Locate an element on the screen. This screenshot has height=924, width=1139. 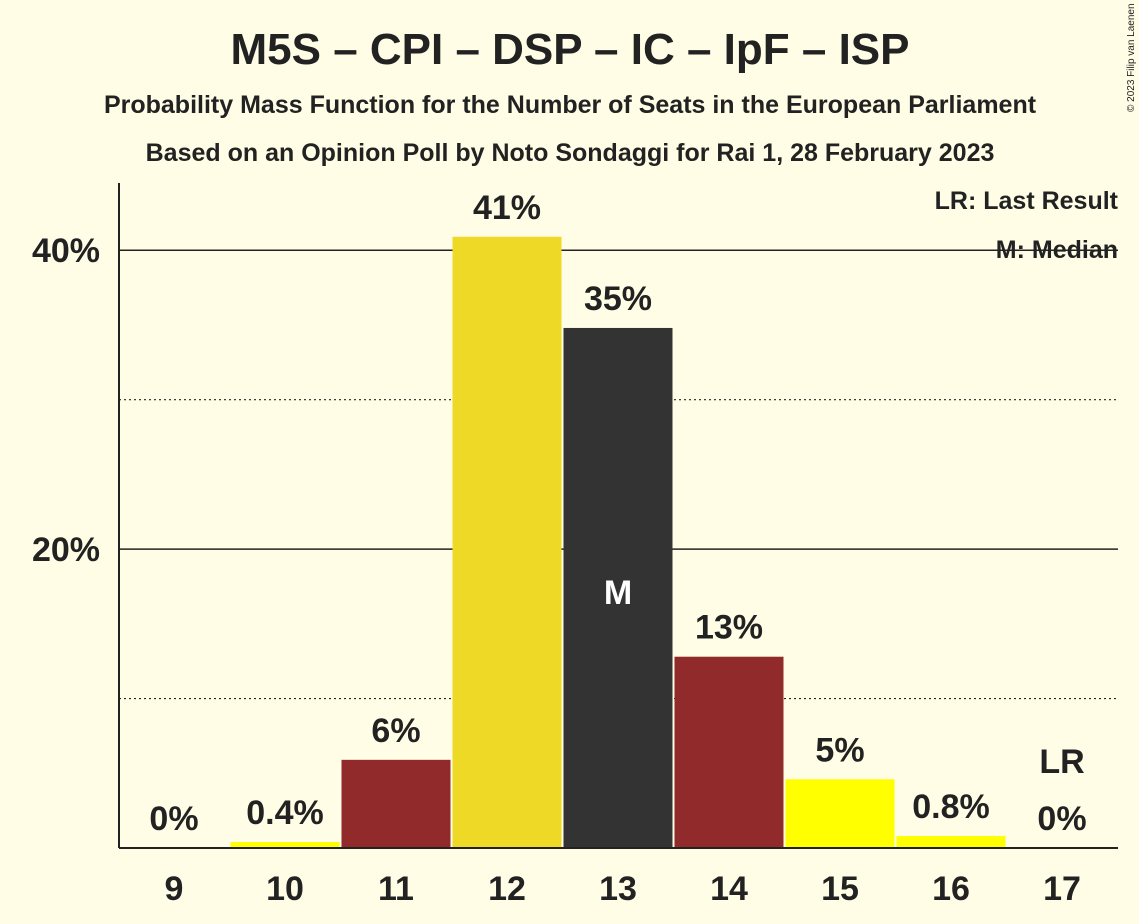
legend-last-result: LR: Last Result is located at coordinates (1027, 201).